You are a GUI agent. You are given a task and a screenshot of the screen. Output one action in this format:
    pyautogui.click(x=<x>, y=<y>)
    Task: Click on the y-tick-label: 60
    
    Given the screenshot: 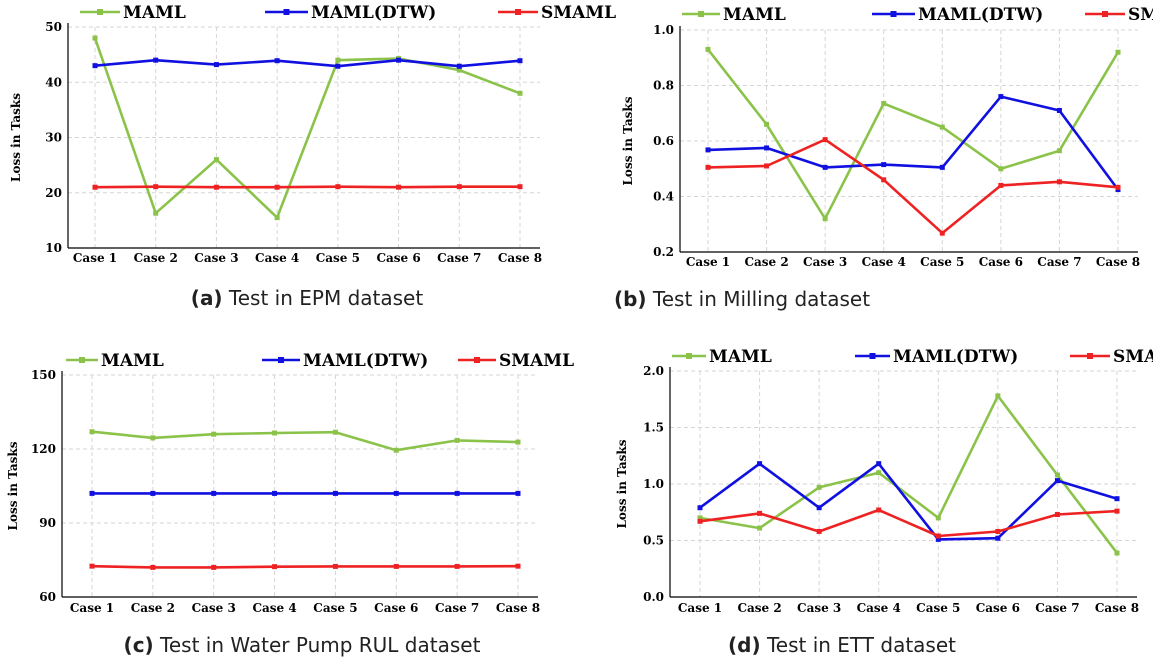 What is the action you would take?
    pyautogui.click(x=47, y=597)
    